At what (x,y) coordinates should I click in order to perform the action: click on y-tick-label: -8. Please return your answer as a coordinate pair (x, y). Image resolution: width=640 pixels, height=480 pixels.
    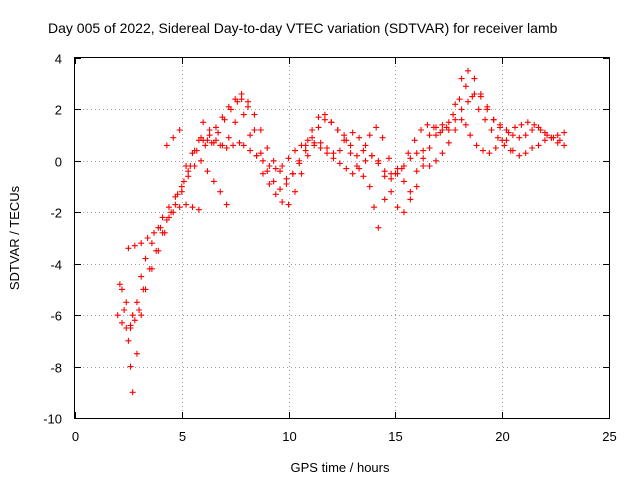
    Looking at the image, I should click on (56, 368).